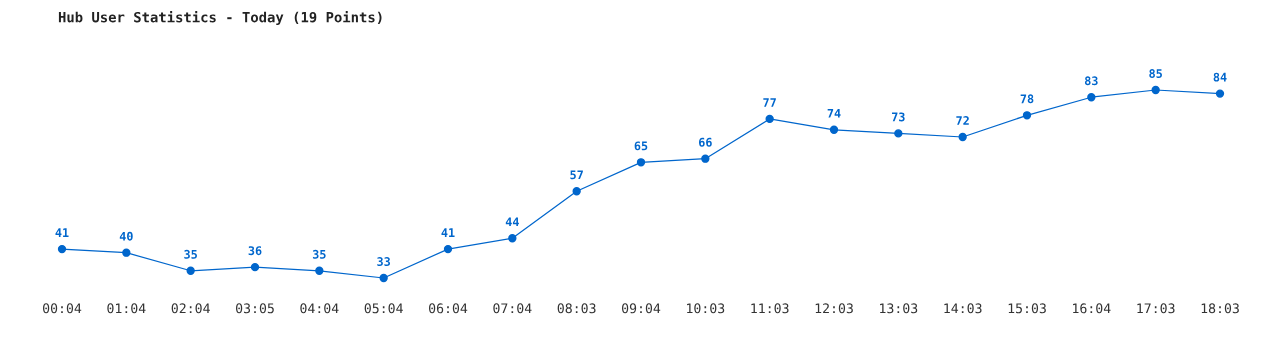 This screenshot has height=350, width=1280. Describe the element at coordinates (126, 308) in the screenshot. I see `x-tick-label: 01:04` at that location.